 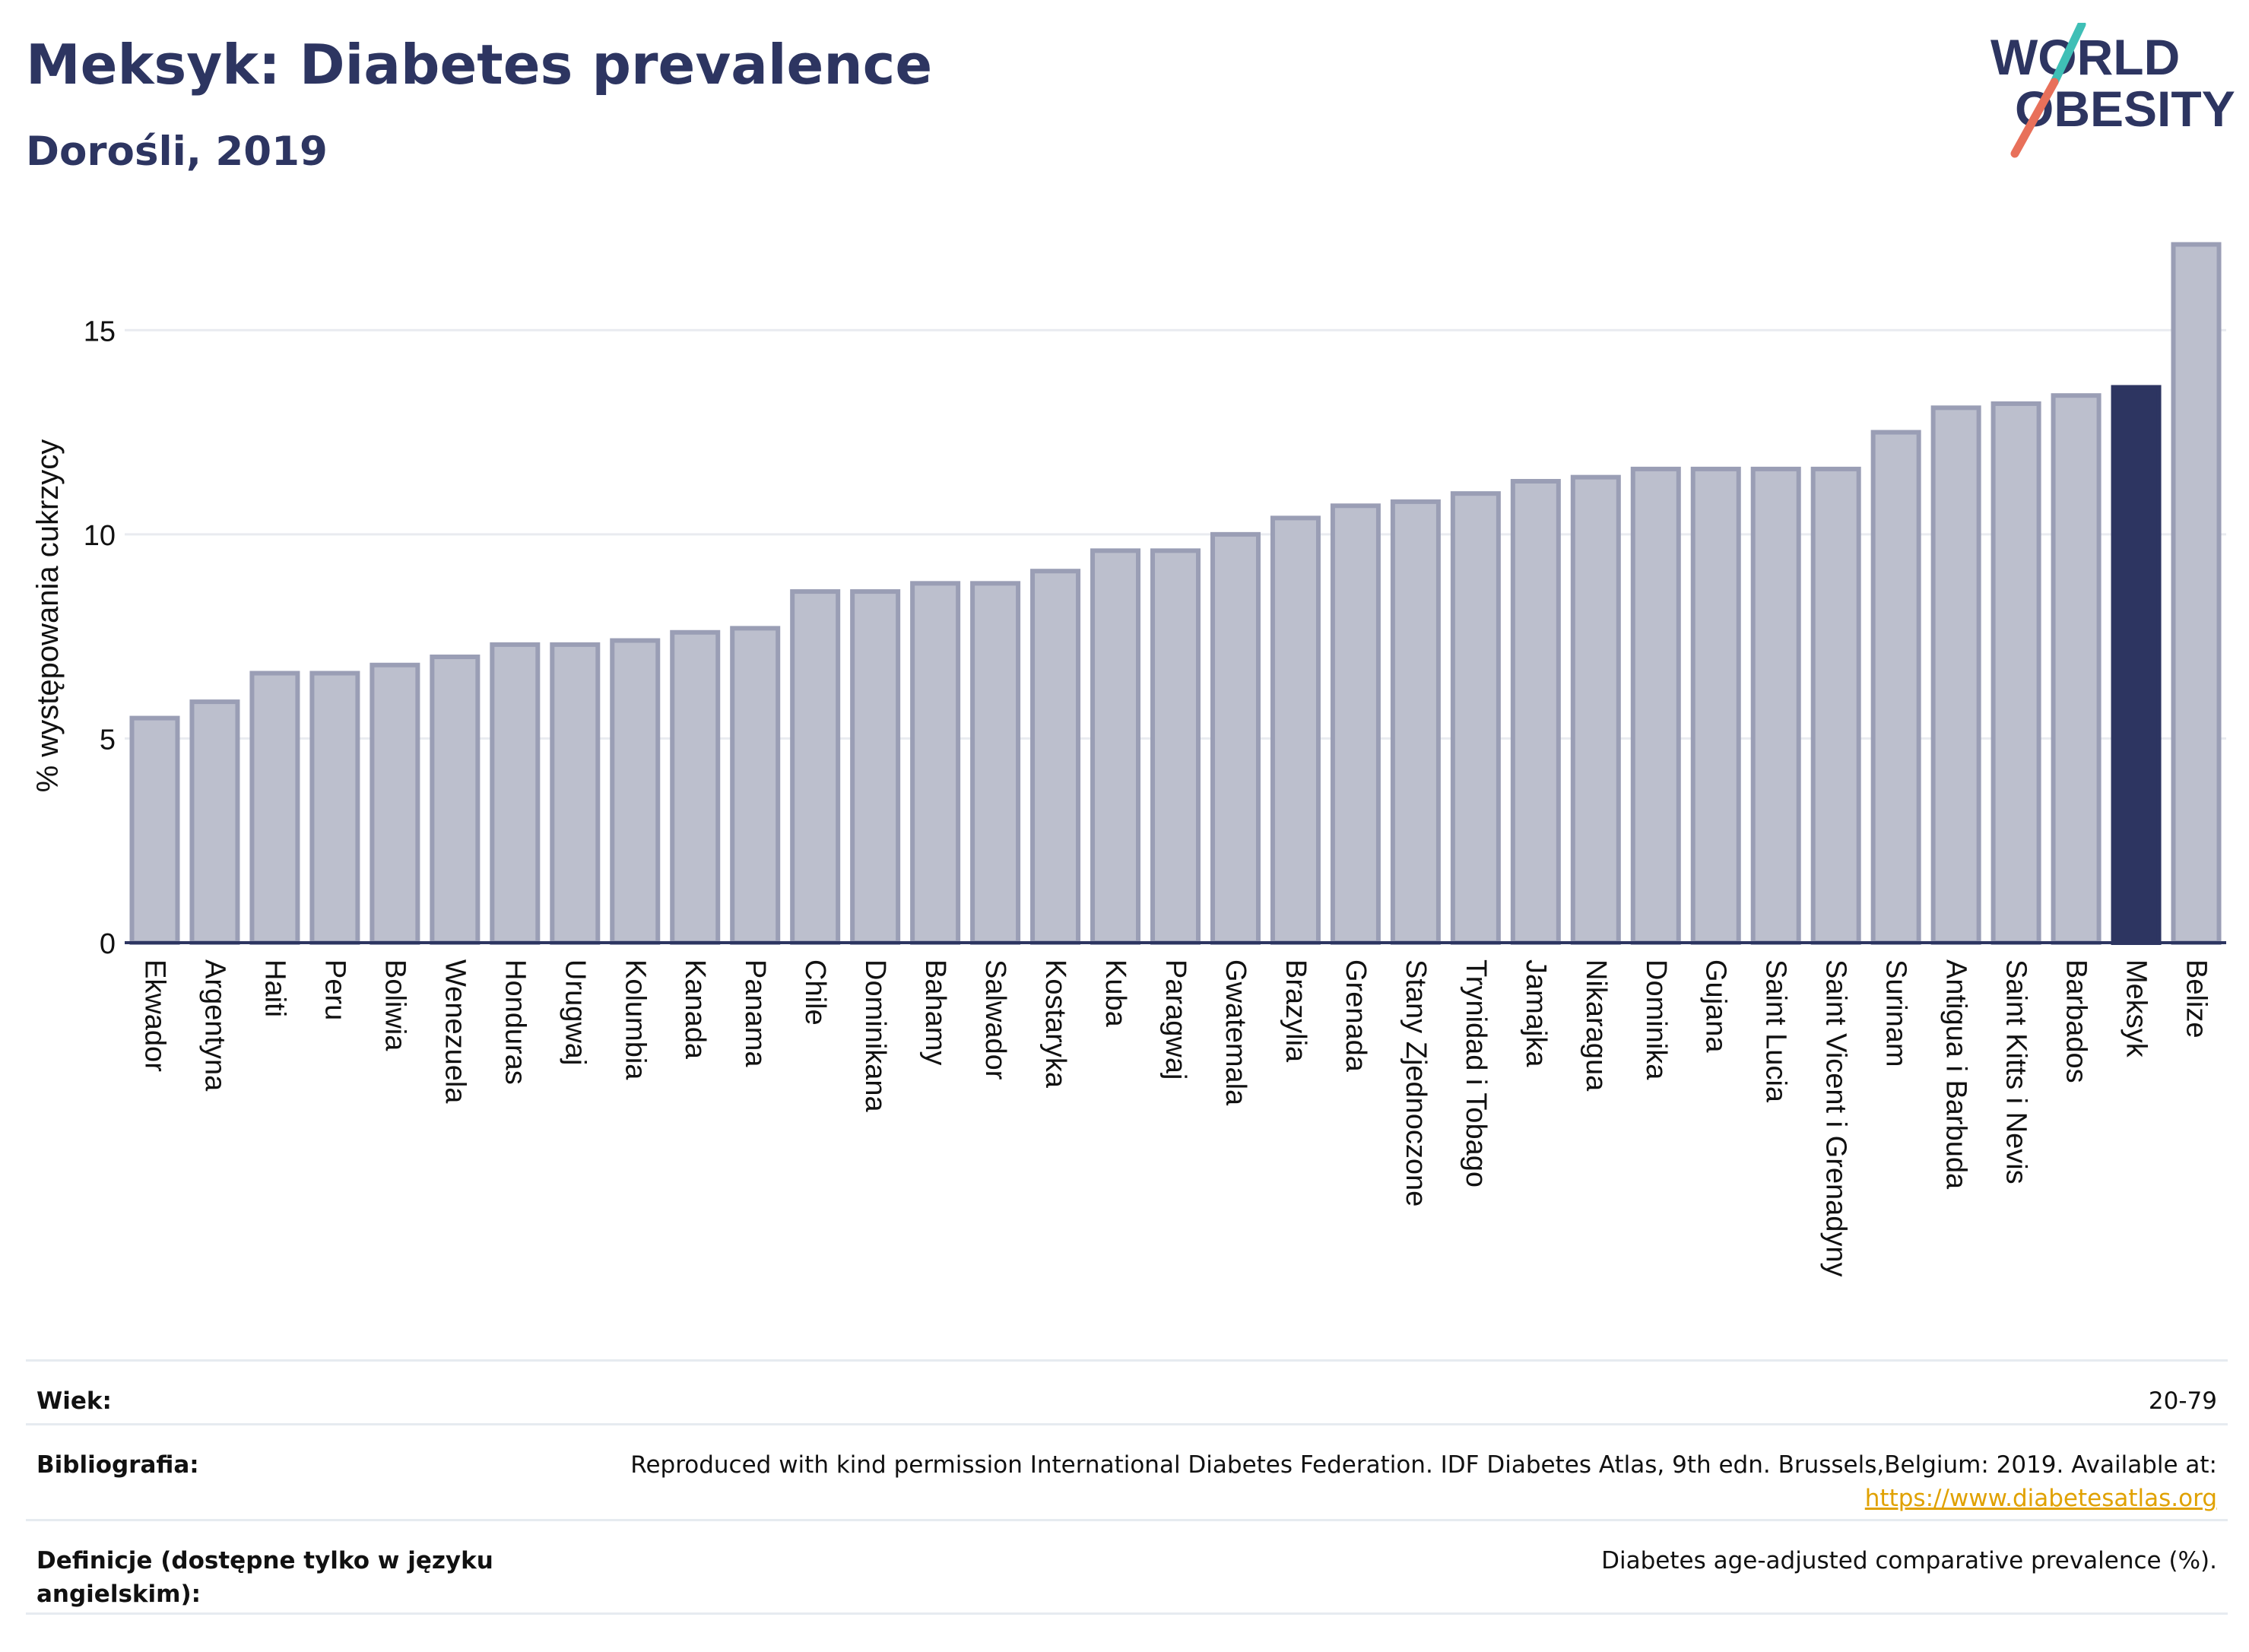 What do you see at coordinates (1127, 1391) in the screenshot?
I see `info-row-age: Wiek: 20-79` at bounding box center [1127, 1391].